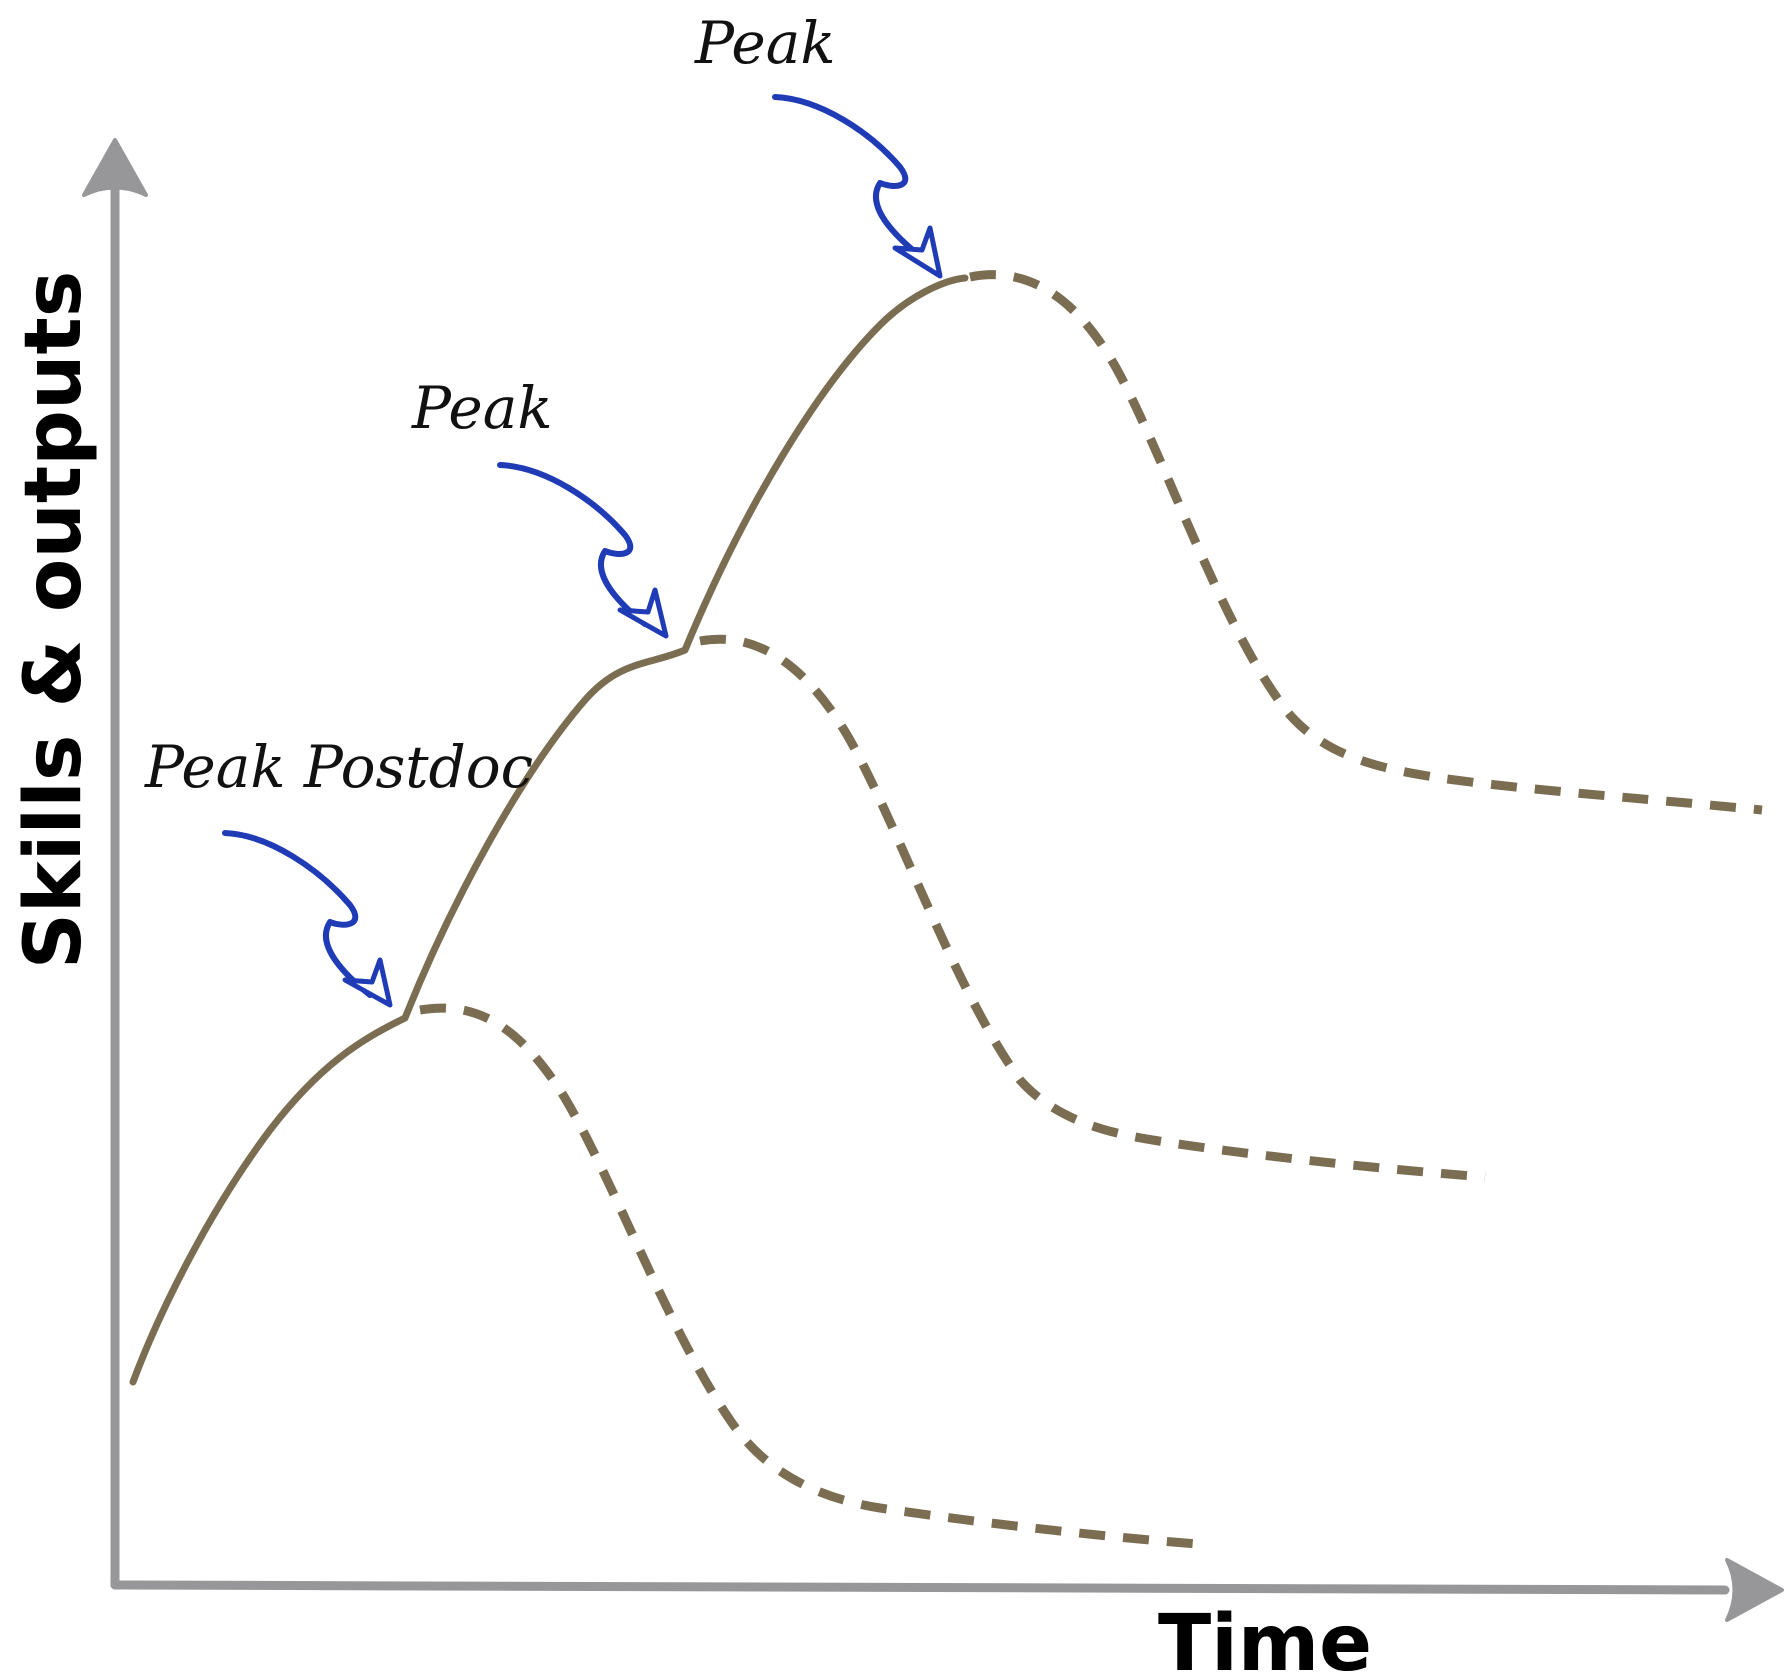 The image size is (1790, 1678). Describe the element at coordinates (1092, 908) in the screenshot. I see `decline-curve-second` at that location.